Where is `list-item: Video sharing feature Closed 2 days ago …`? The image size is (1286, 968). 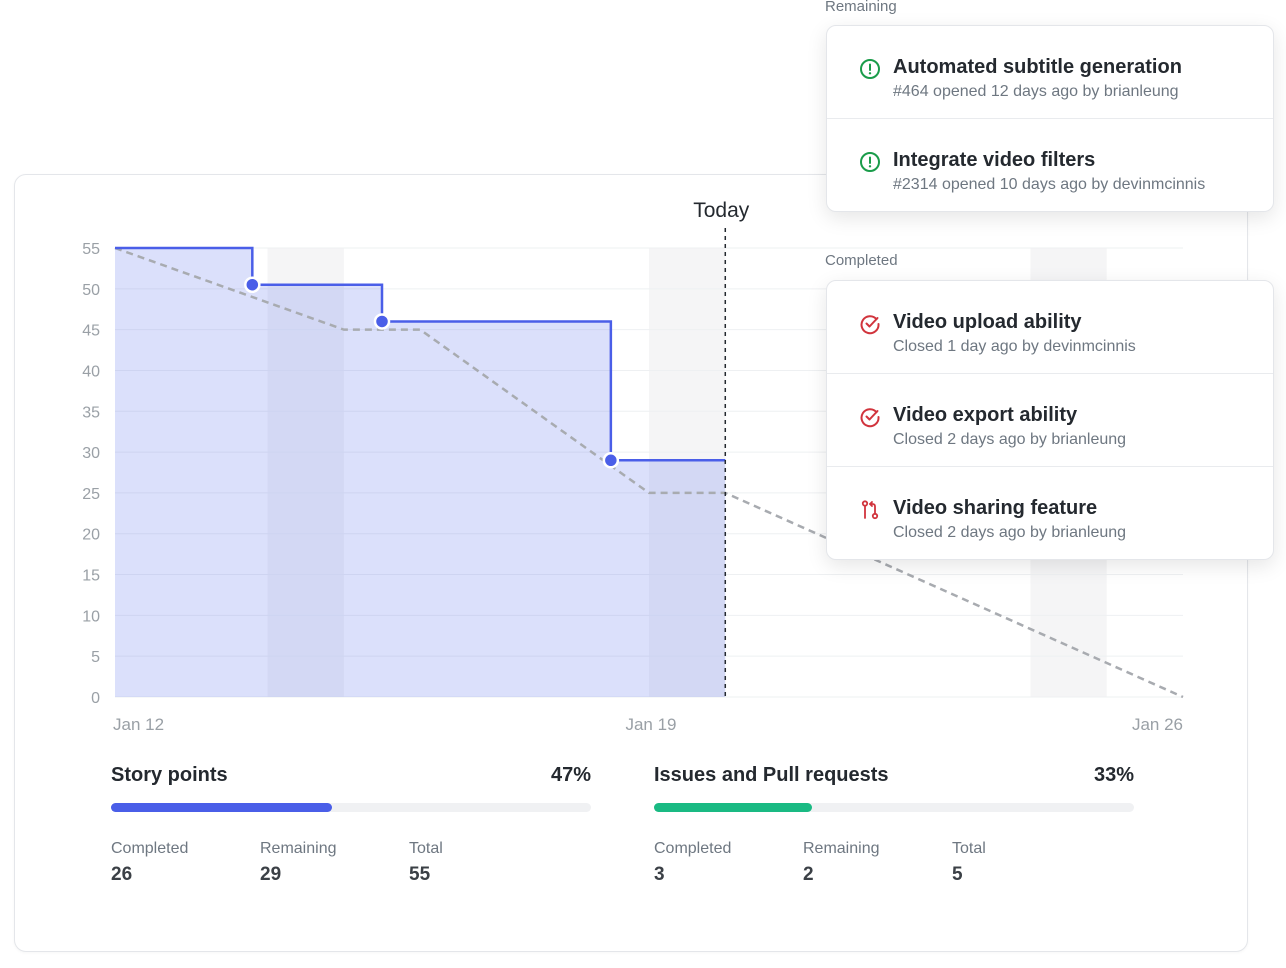
list-item: Video sharing feature Closed 2 days ago … is located at coordinates (1050, 513).